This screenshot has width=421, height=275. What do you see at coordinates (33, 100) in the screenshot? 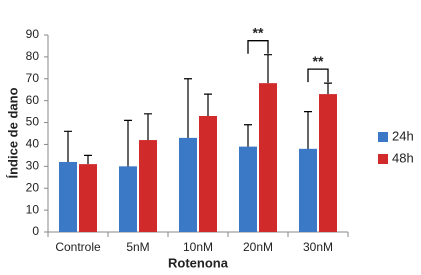
I see `y-tick-label: 60` at bounding box center [33, 100].